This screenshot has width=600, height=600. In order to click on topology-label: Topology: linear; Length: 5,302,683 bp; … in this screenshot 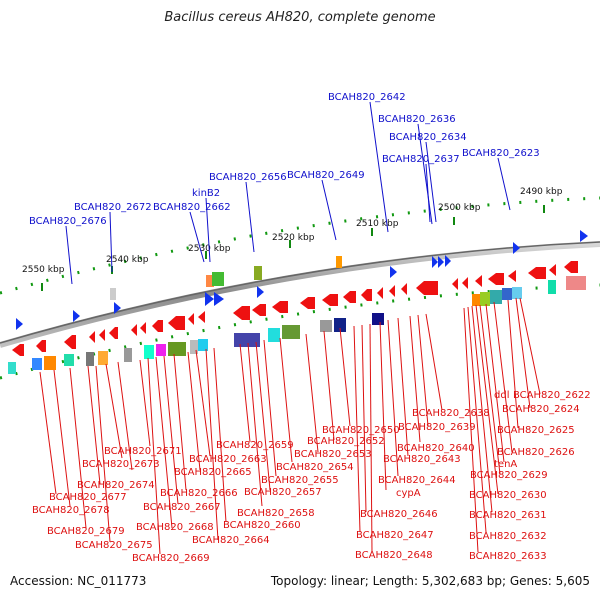, I will do `click(430, 581)`.